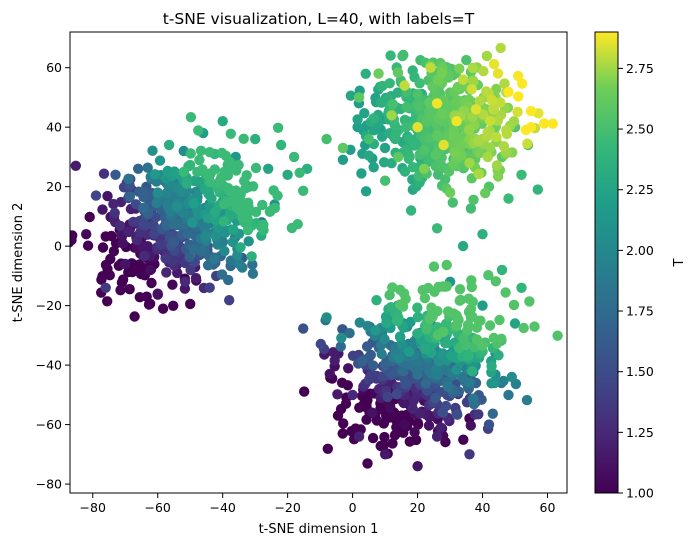 The width and height of the screenshot is (688, 547). Describe the element at coordinates (49, 365) in the screenshot. I see `y-tick-label: −40` at that location.